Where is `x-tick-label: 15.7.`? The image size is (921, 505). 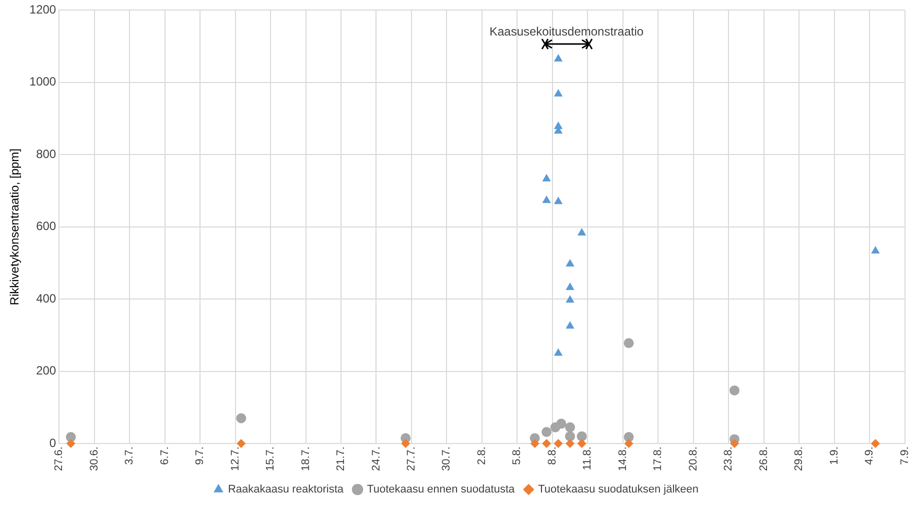
x-tick-label: 15.7. is located at coordinates (270, 459).